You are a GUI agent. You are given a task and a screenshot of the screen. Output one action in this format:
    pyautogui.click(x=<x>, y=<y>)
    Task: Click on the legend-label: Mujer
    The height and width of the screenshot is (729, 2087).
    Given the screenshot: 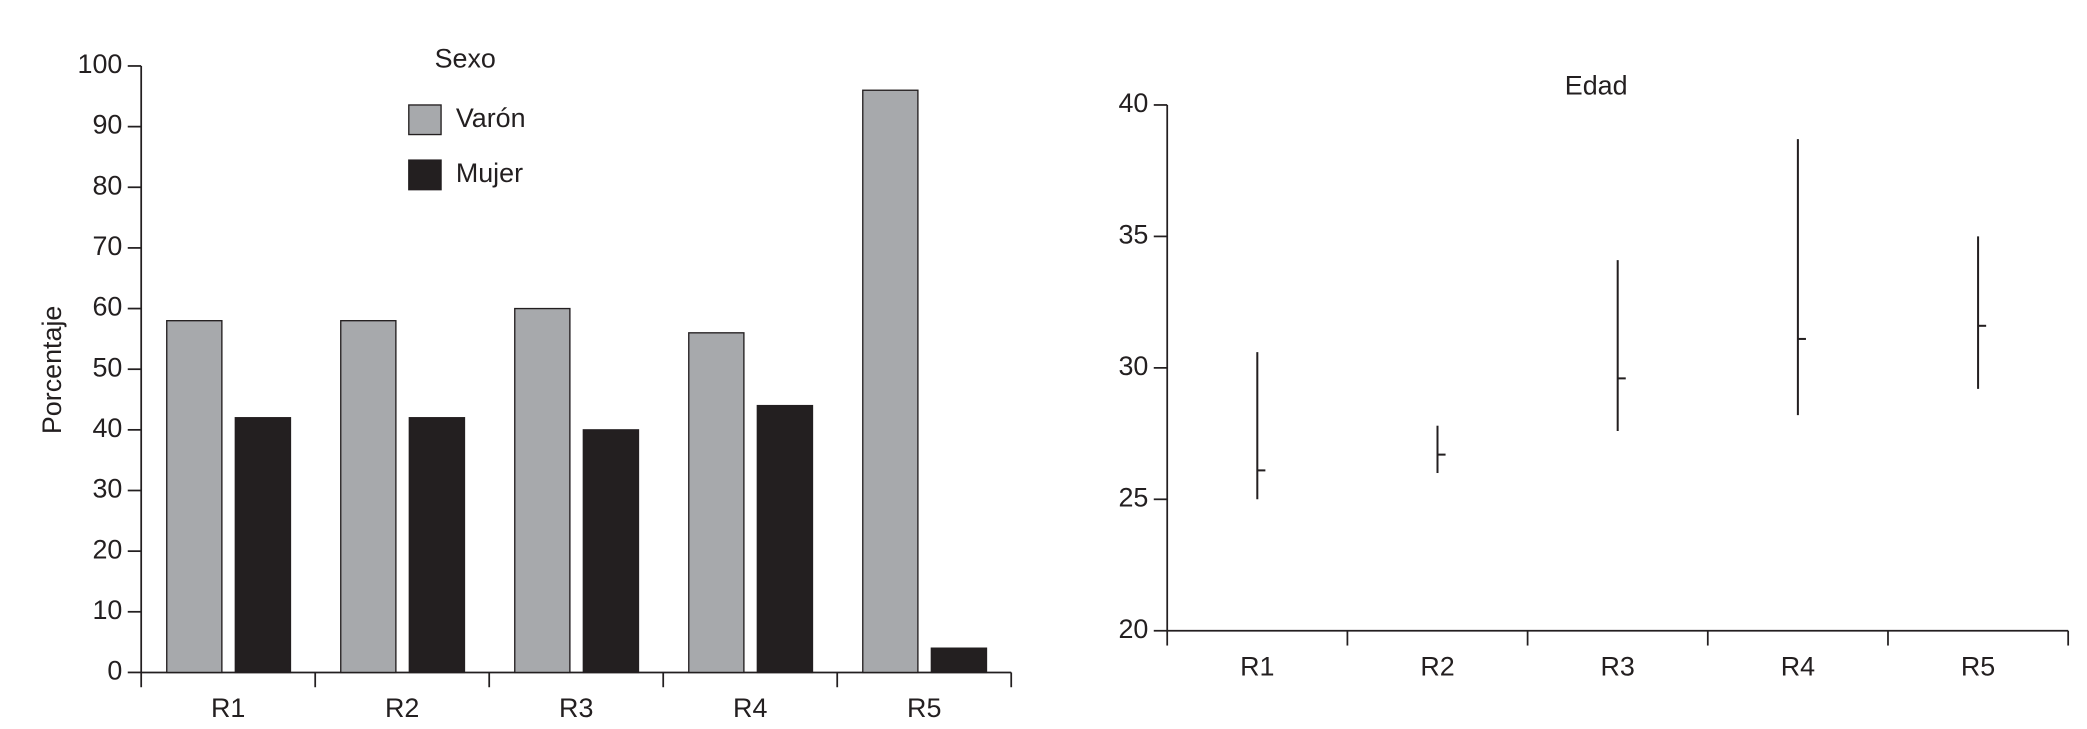 What is the action you would take?
    pyautogui.click(x=489, y=173)
    